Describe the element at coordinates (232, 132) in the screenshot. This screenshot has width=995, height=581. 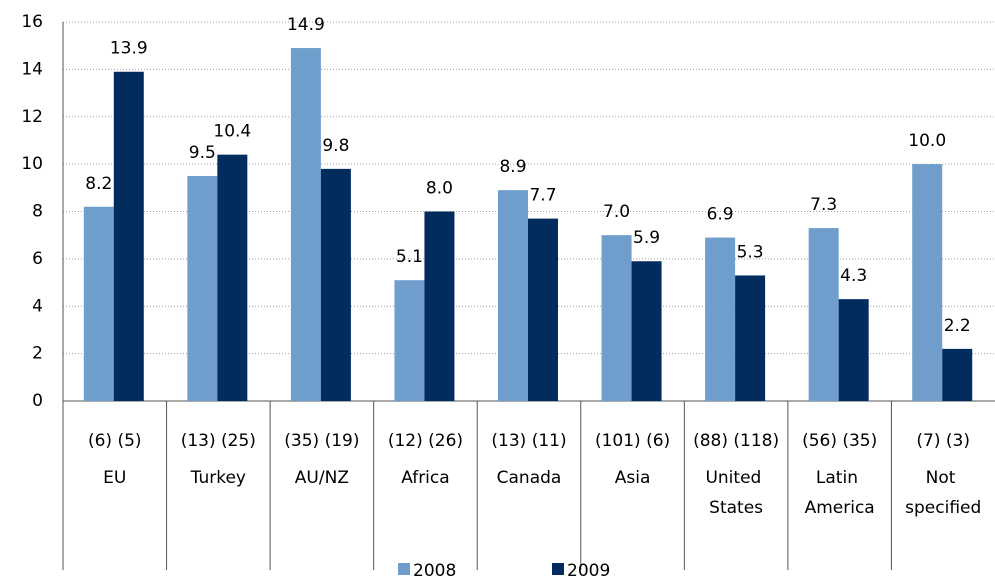
I see `value-label: 10.4` at that location.